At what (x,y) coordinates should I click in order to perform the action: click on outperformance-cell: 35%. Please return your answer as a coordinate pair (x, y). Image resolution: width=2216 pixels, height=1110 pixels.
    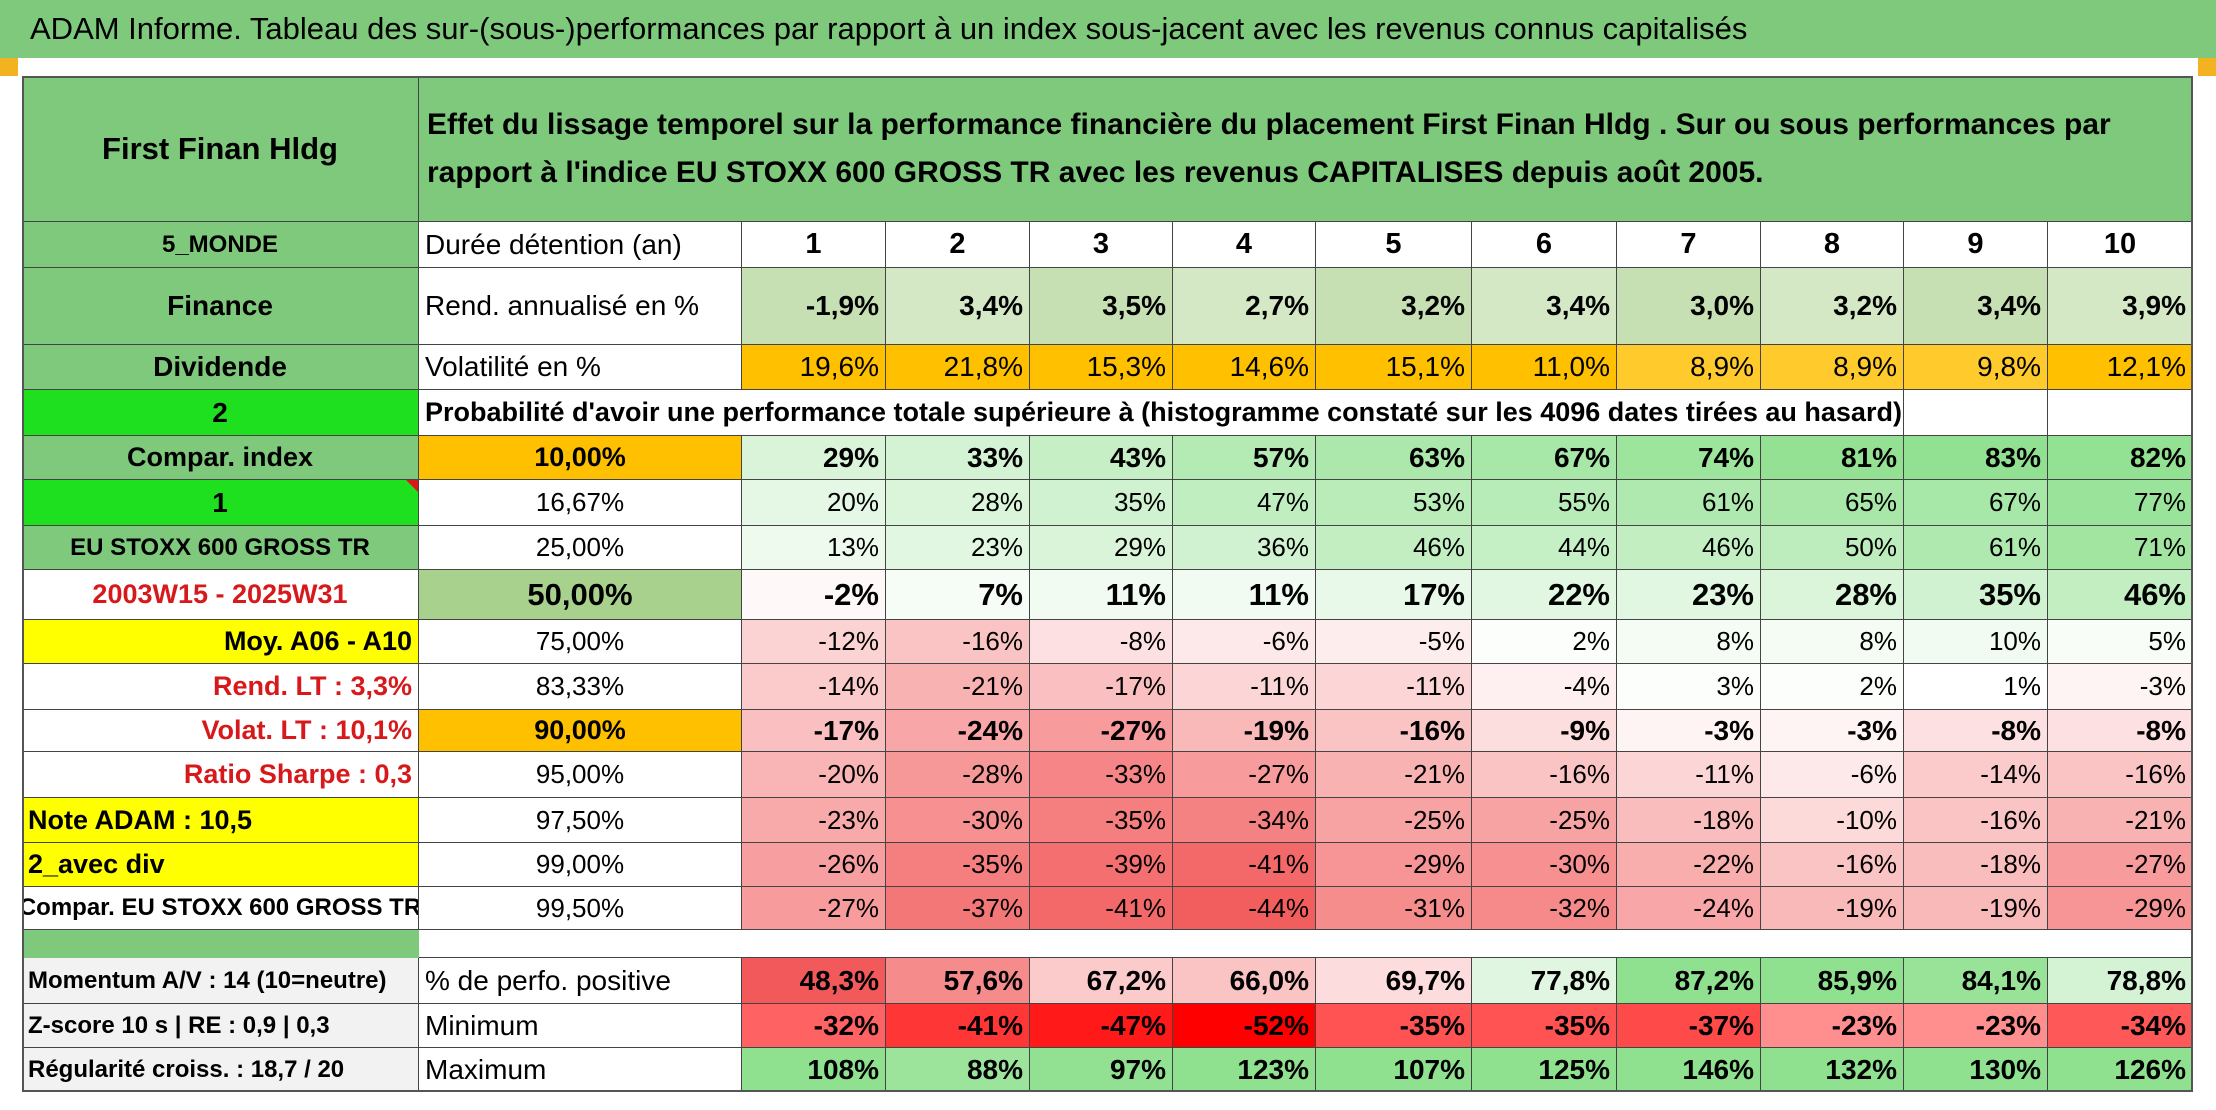
    Looking at the image, I should click on (1976, 595).